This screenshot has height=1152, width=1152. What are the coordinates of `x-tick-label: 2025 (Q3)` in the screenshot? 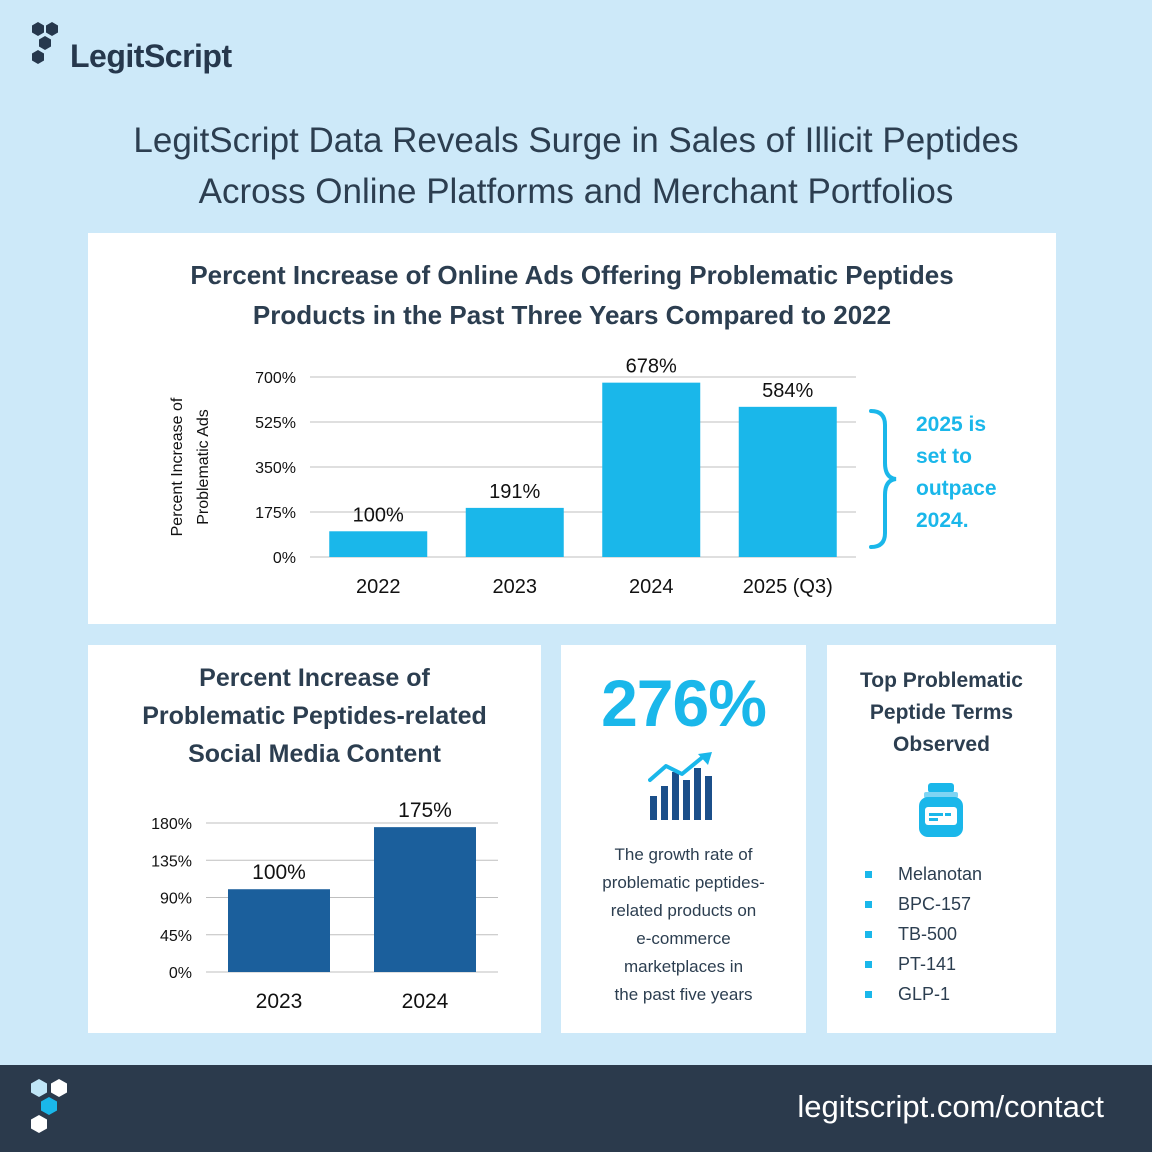 It's located at (788, 587).